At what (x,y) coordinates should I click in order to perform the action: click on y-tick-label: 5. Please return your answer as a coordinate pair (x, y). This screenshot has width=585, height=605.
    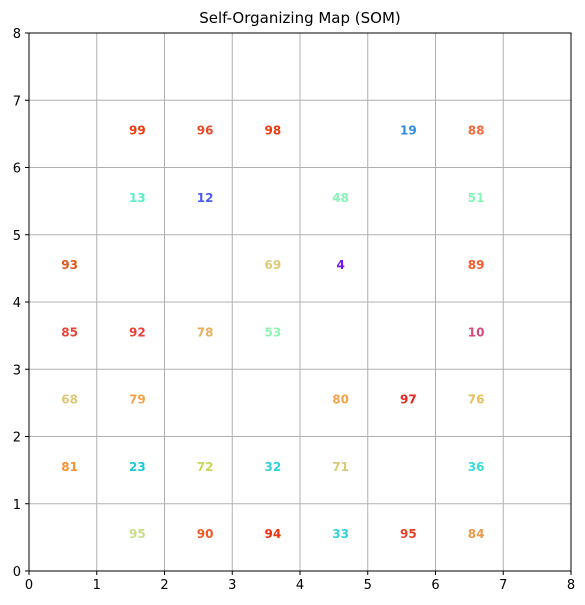
    Looking at the image, I should click on (17, 236).